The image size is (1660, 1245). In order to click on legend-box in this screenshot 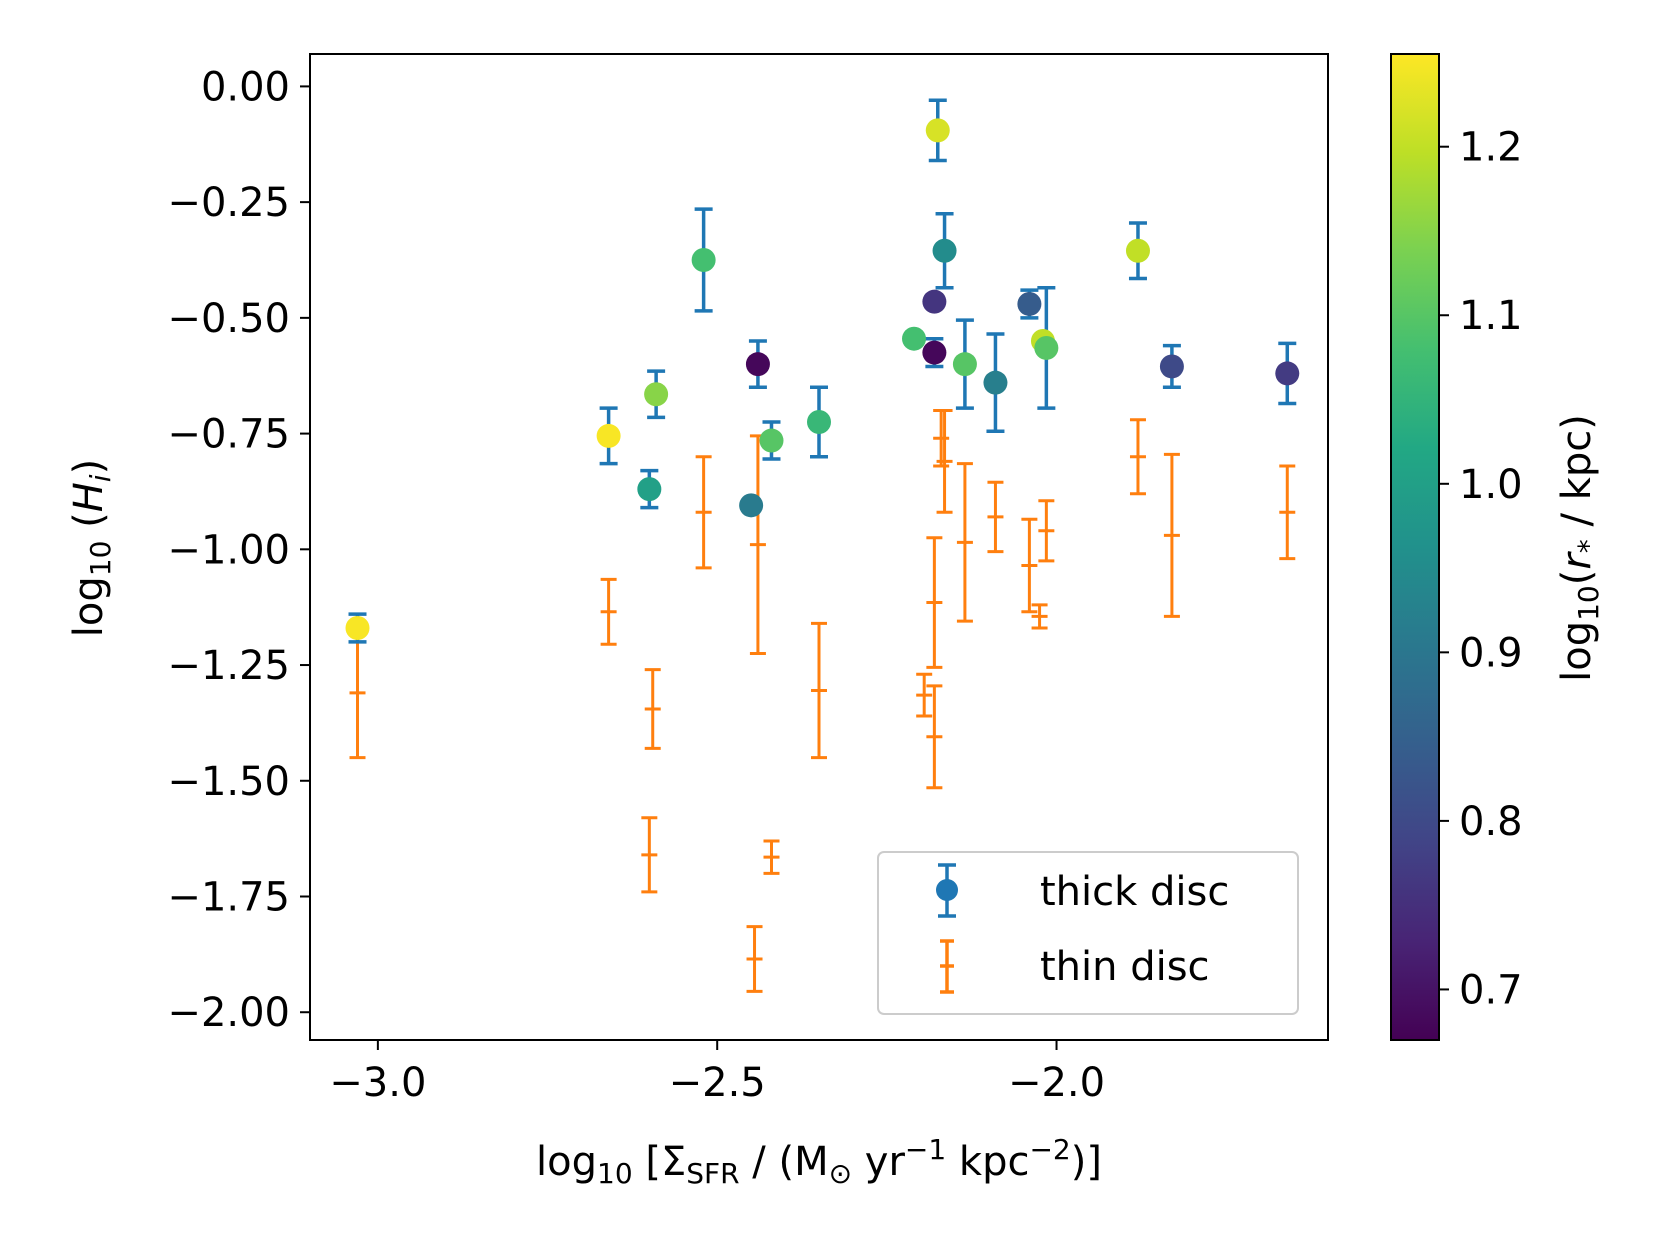, I will do `click(1088, 933)`.